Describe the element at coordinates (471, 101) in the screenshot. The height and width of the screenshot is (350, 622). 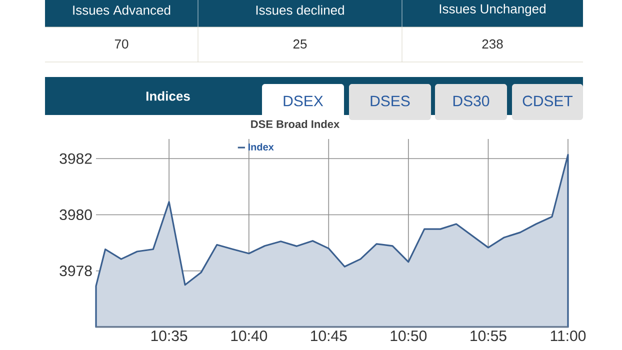
I see `text: DS30` at that location.